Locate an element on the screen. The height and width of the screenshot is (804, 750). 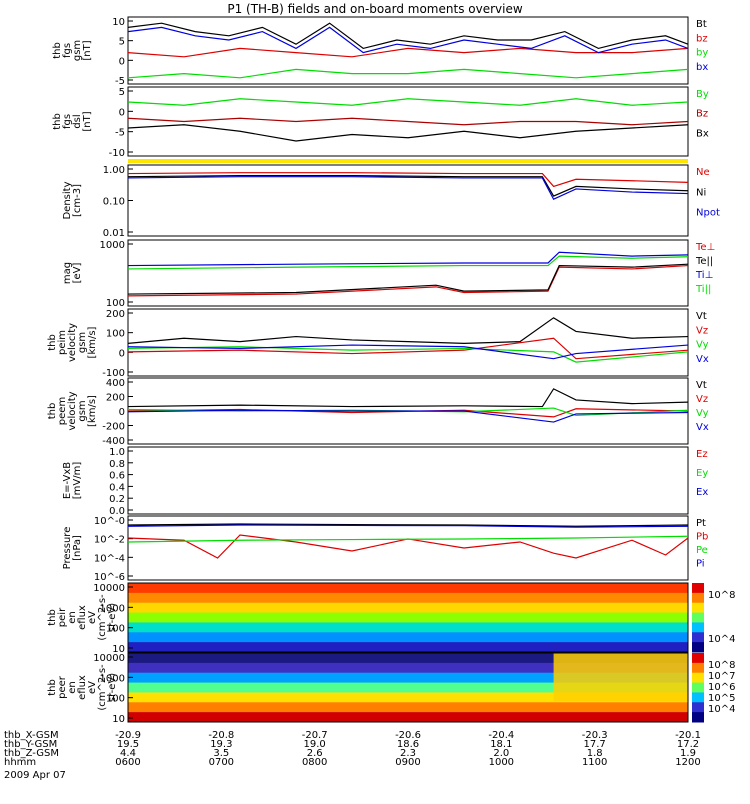
x-tick-label: 0700 is located at coordinates (221, 762).